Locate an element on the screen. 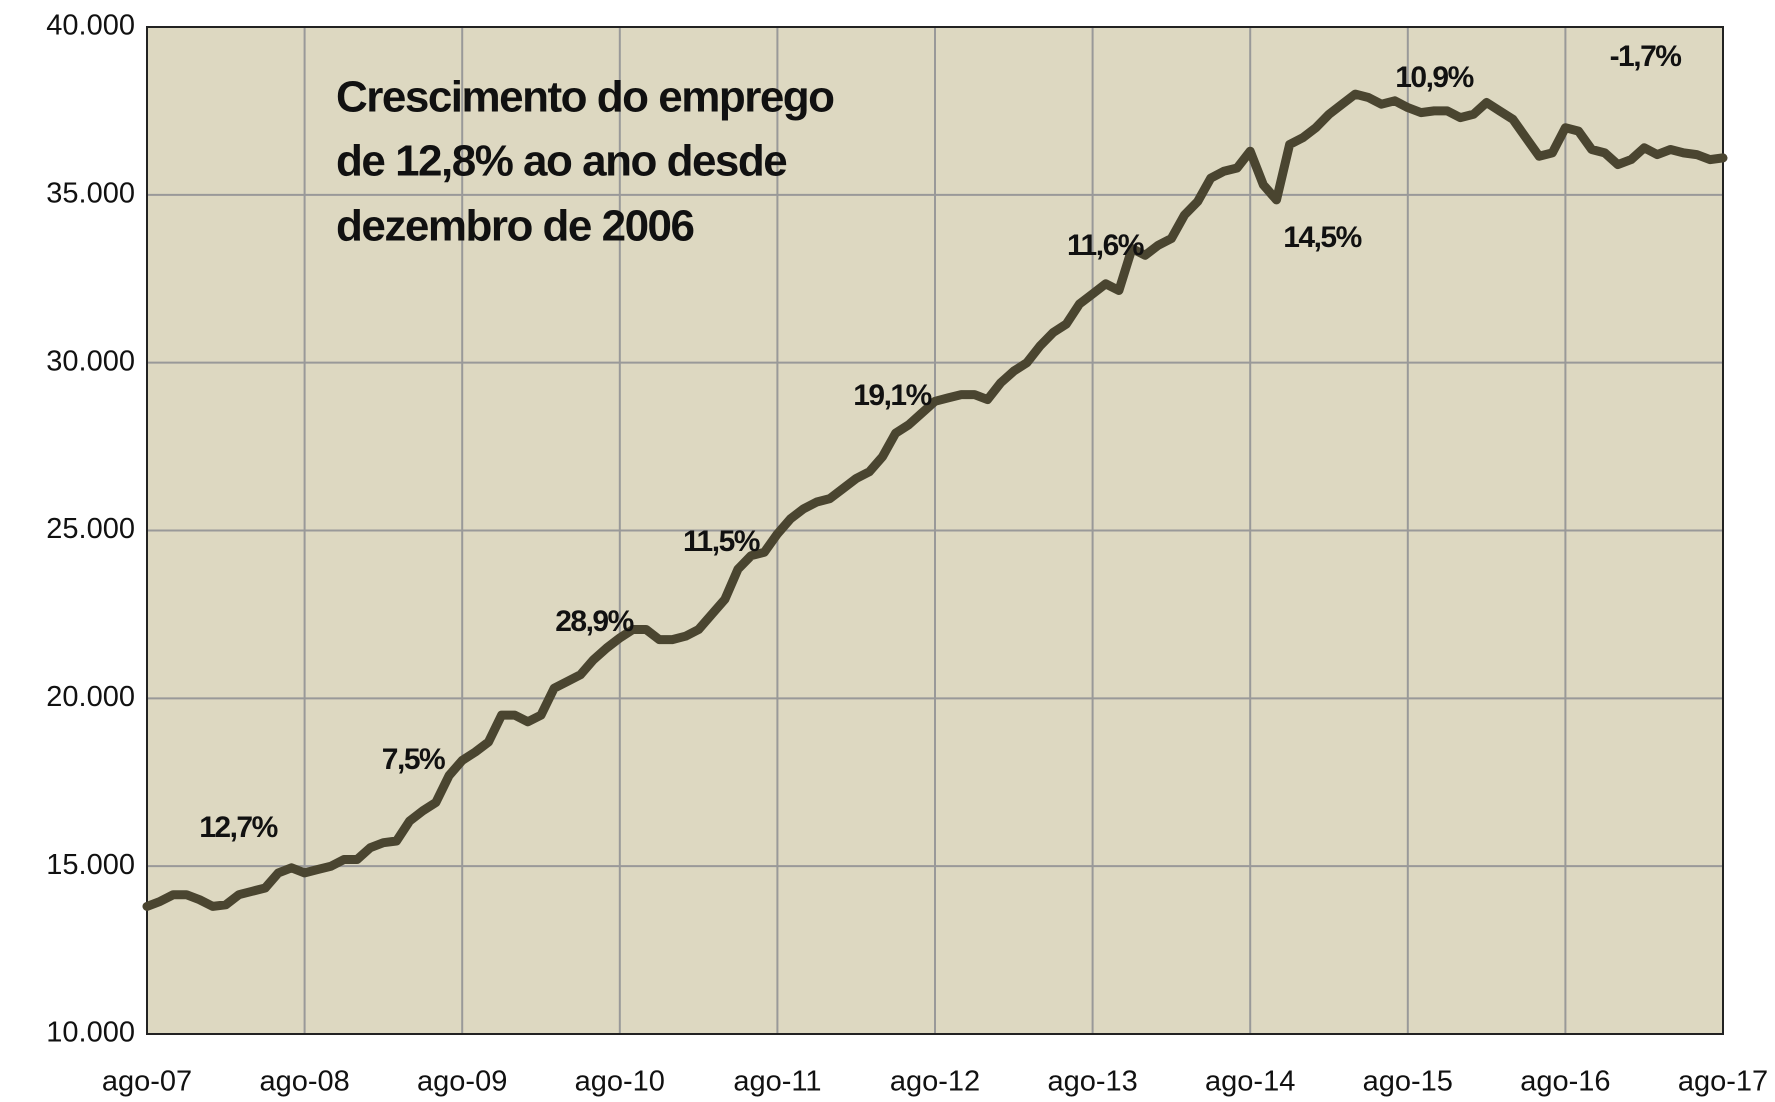  y-tick-label: 25.000 is located at coordinates (90, 529).